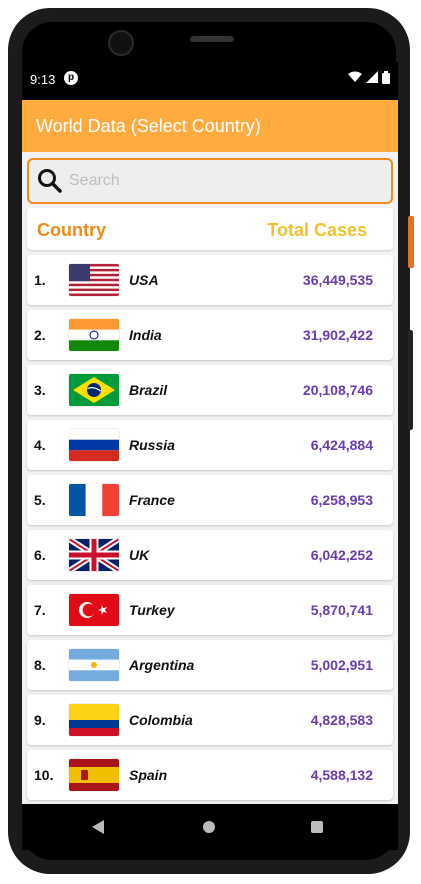 The image size is (421, 884). What do you see at coordinates (341, 555) in the screenshot?
I see `total-cases-value: 6,042,252` at bounding box center [341, 555].